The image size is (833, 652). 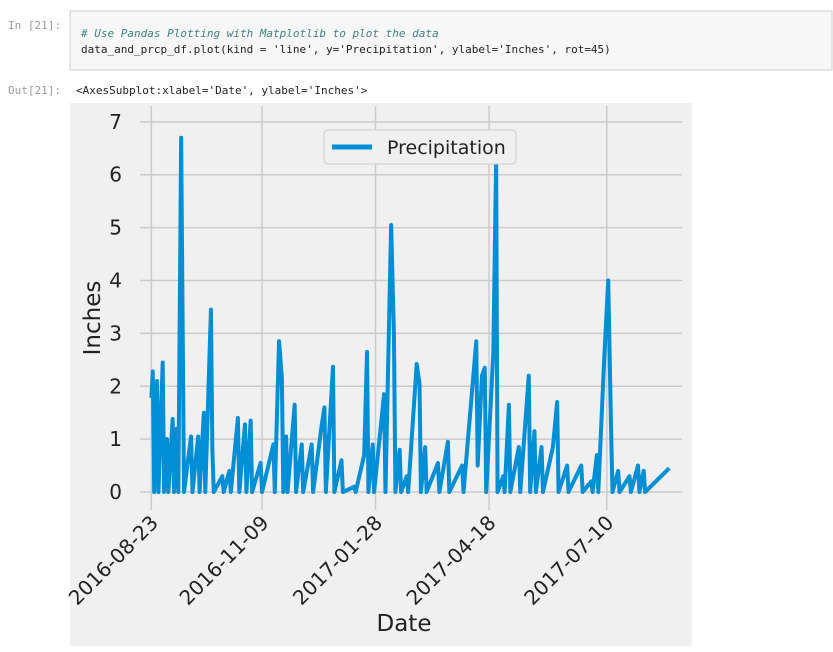 I want to click on x-axis-label: Date, so click(x=404, y=624).